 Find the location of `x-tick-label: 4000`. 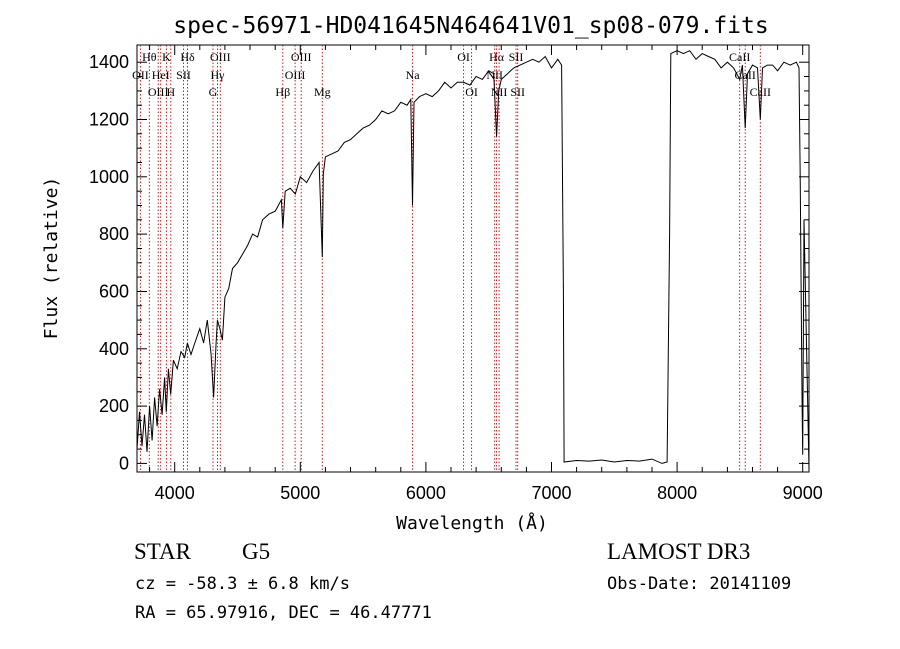

x-tick-label: 4000 is located at coordinates (175, 493).